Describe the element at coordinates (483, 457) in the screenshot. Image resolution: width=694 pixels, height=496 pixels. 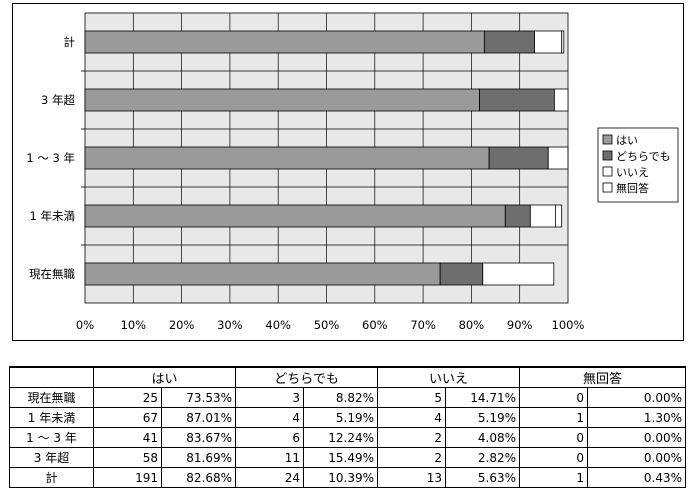
I see `percent-cell: 2.82%` at that location.